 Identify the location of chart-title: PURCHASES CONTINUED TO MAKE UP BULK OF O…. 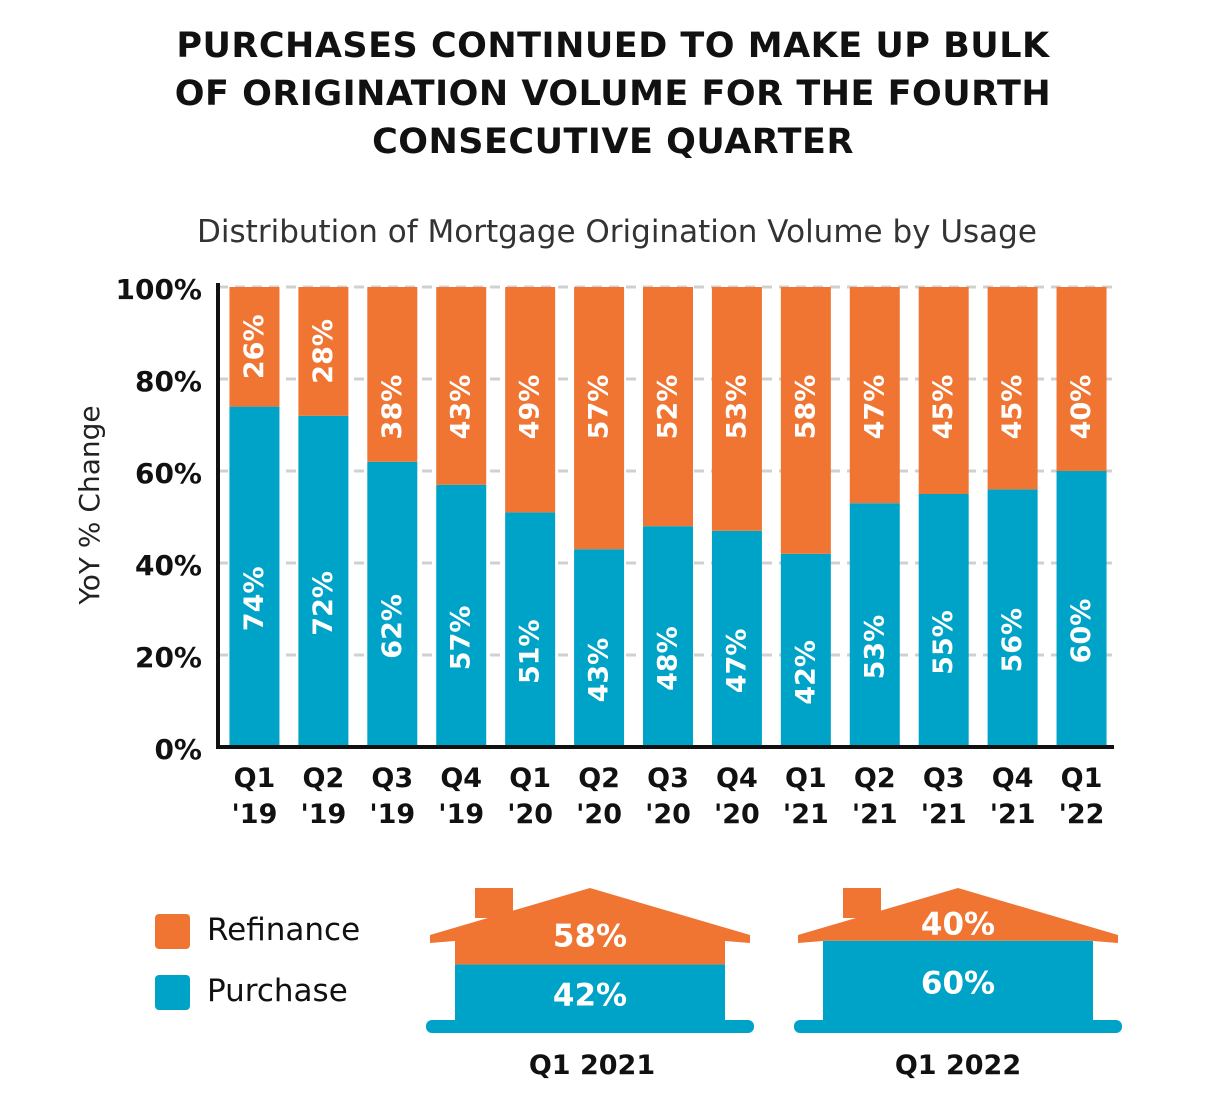
(613, 94).